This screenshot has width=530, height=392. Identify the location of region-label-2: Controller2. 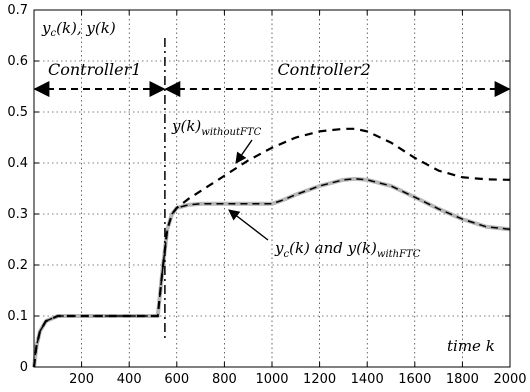
(323, 69).